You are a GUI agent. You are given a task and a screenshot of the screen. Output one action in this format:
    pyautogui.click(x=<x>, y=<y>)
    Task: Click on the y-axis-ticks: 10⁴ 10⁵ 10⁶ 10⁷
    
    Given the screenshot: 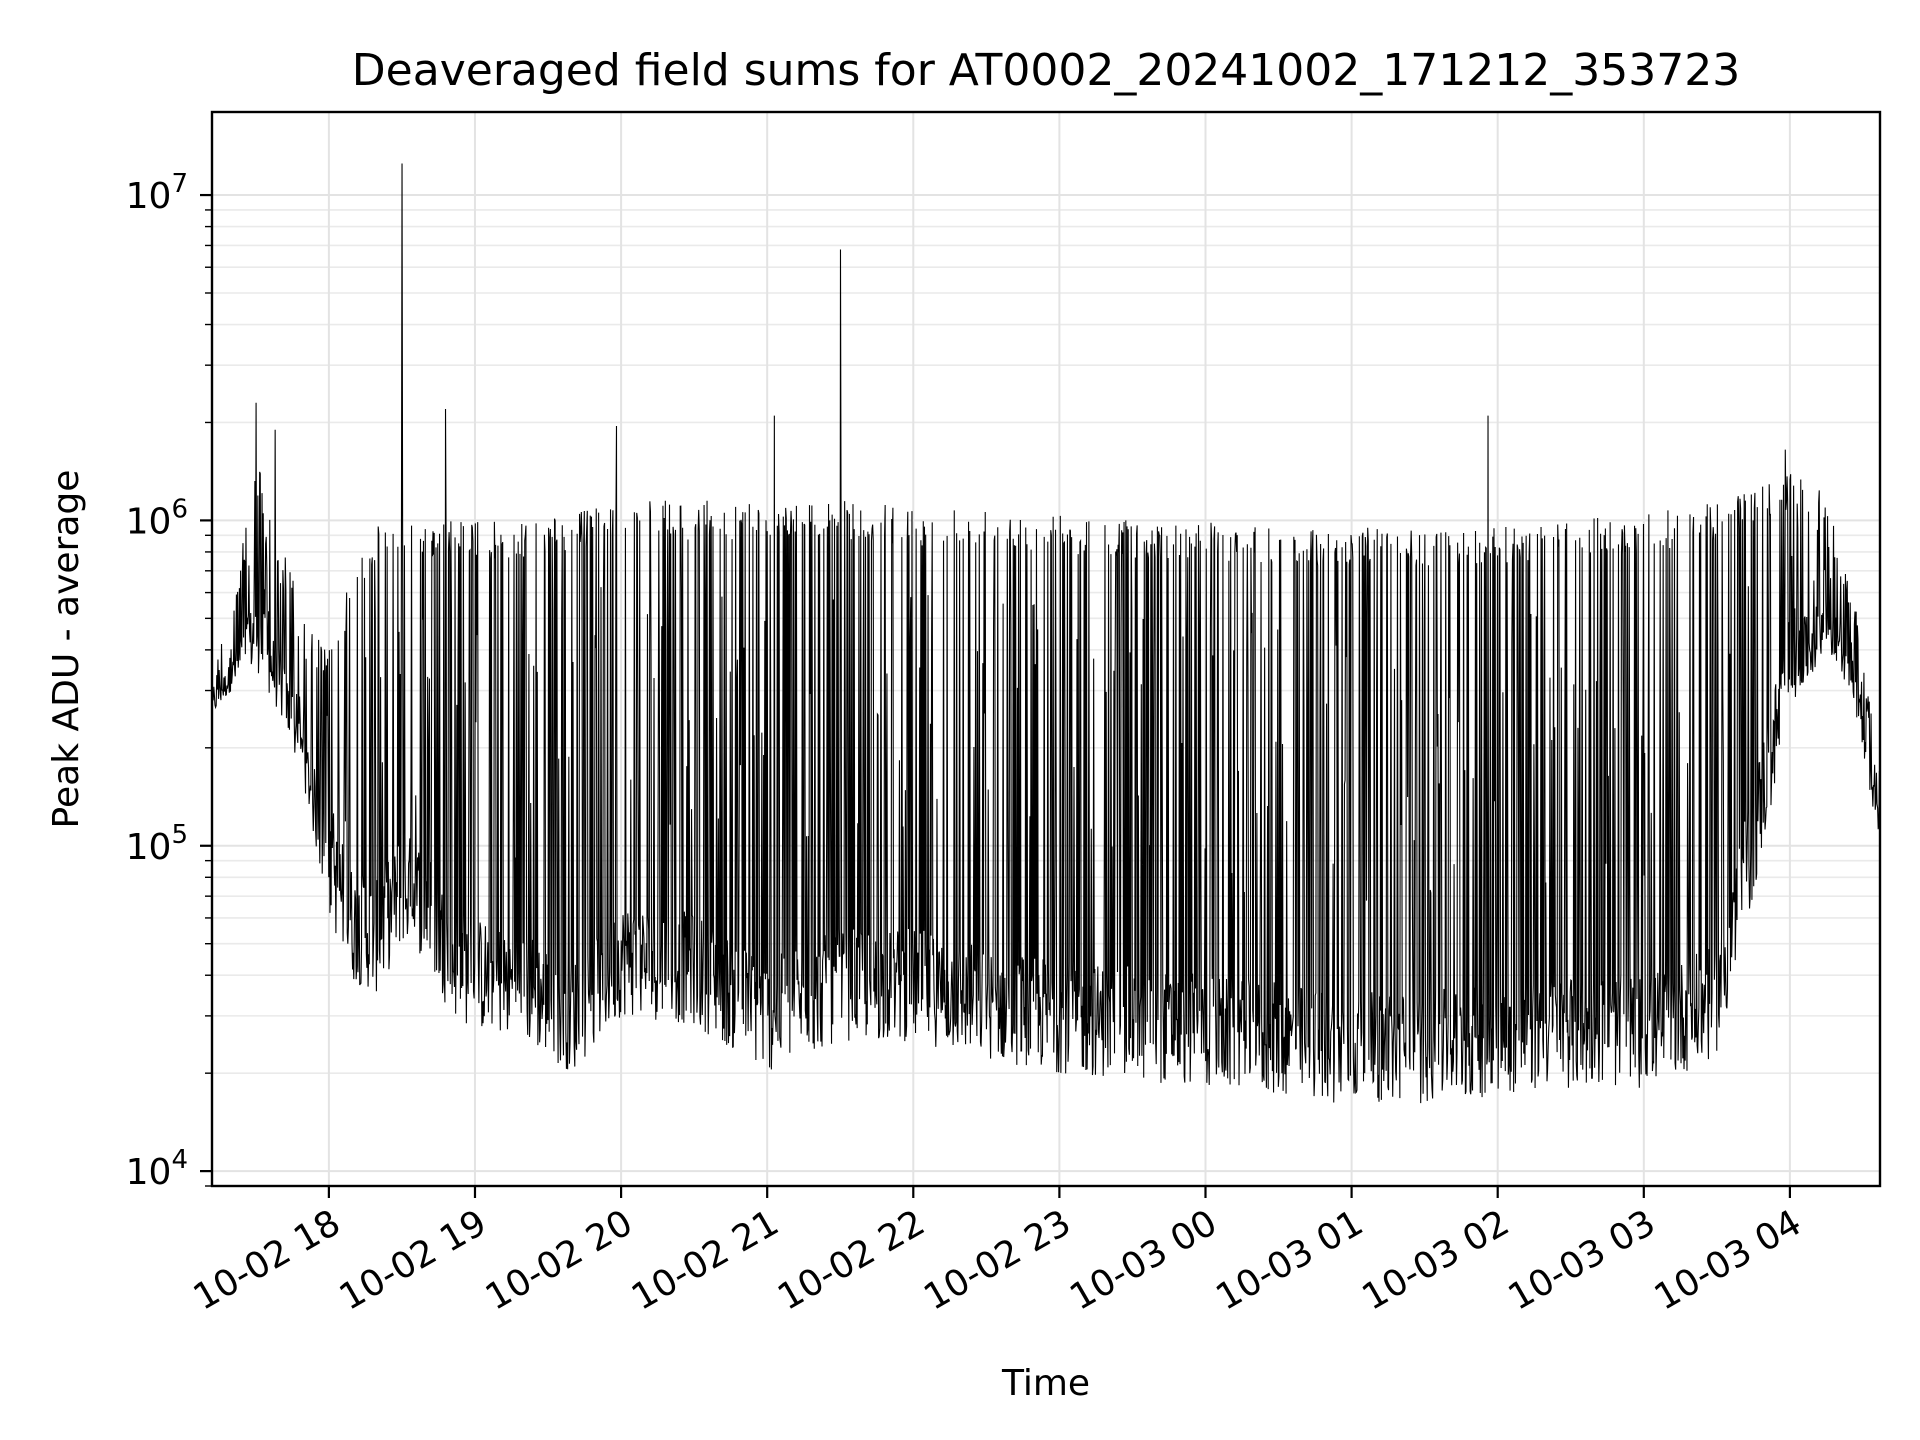 What is the action you would take?
    pyautogui.click(x=169, y=681)
    